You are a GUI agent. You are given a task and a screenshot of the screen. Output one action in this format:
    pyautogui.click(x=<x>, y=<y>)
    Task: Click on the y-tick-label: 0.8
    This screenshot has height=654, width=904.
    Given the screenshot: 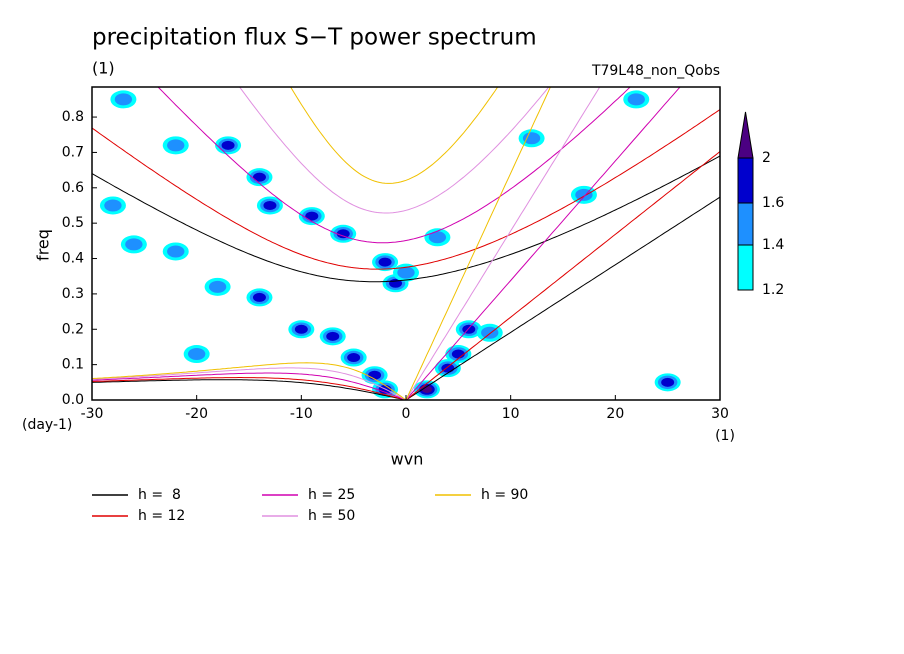 What is the action you would take?
    pyautogui.click(x=73, y=117)
    